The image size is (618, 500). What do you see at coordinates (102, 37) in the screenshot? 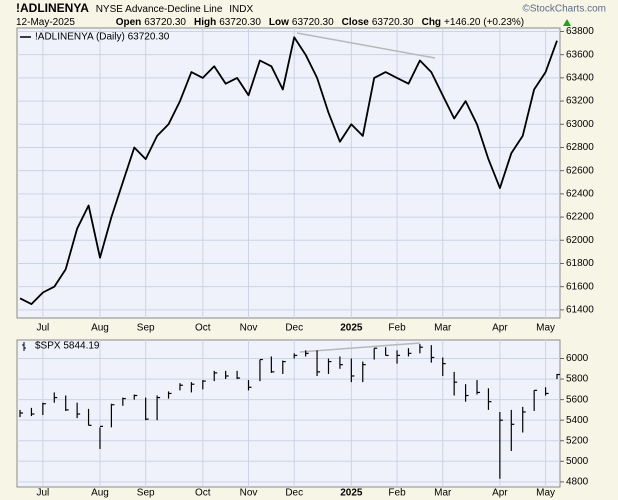
I see `legend-label: !ADLINENYA (Daily) 63720.30` at bounding box center [102, 37].